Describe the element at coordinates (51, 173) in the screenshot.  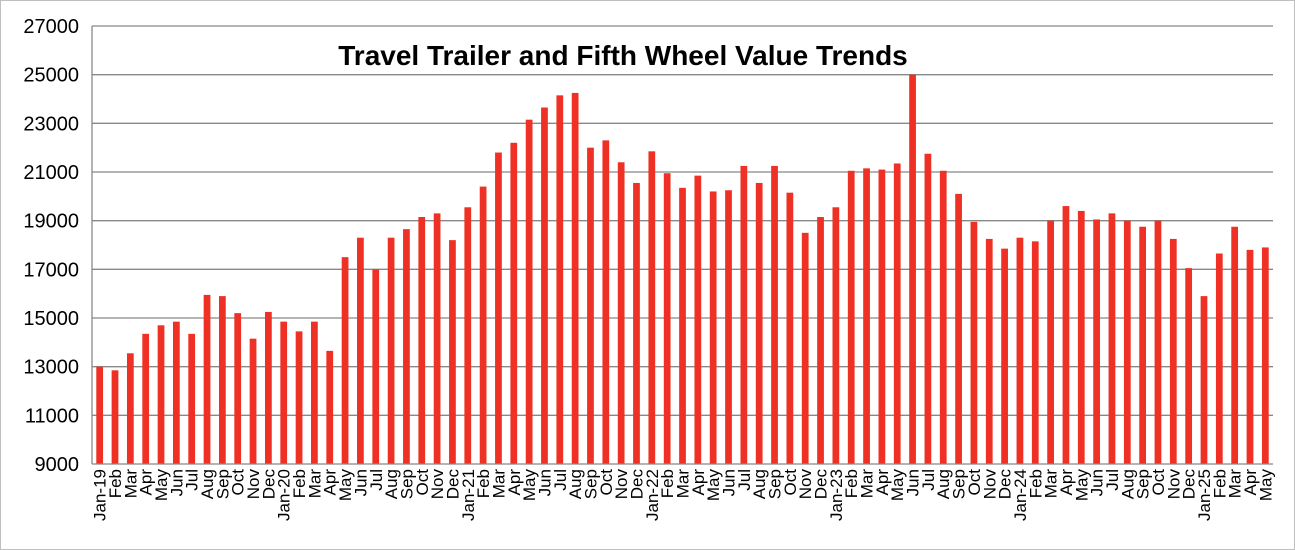
I see `y-tick-label: 21000` at that location.